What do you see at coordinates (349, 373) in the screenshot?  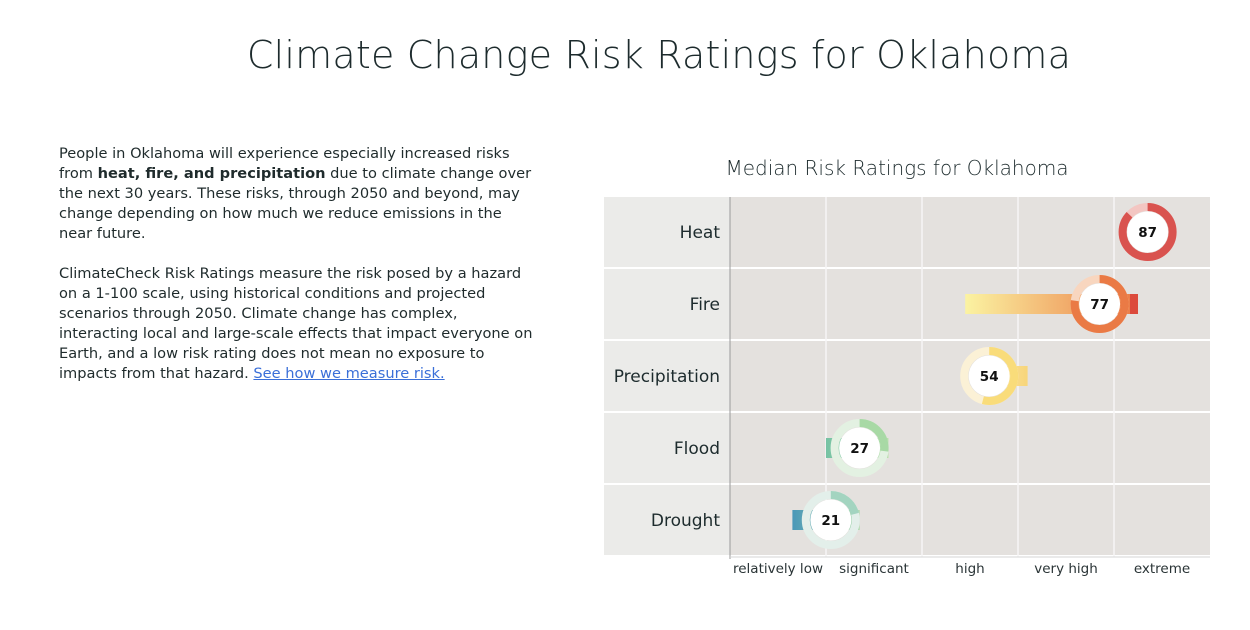 I see `measure-risk-link: See how we measure risk.` at bounding box center [349, 373].